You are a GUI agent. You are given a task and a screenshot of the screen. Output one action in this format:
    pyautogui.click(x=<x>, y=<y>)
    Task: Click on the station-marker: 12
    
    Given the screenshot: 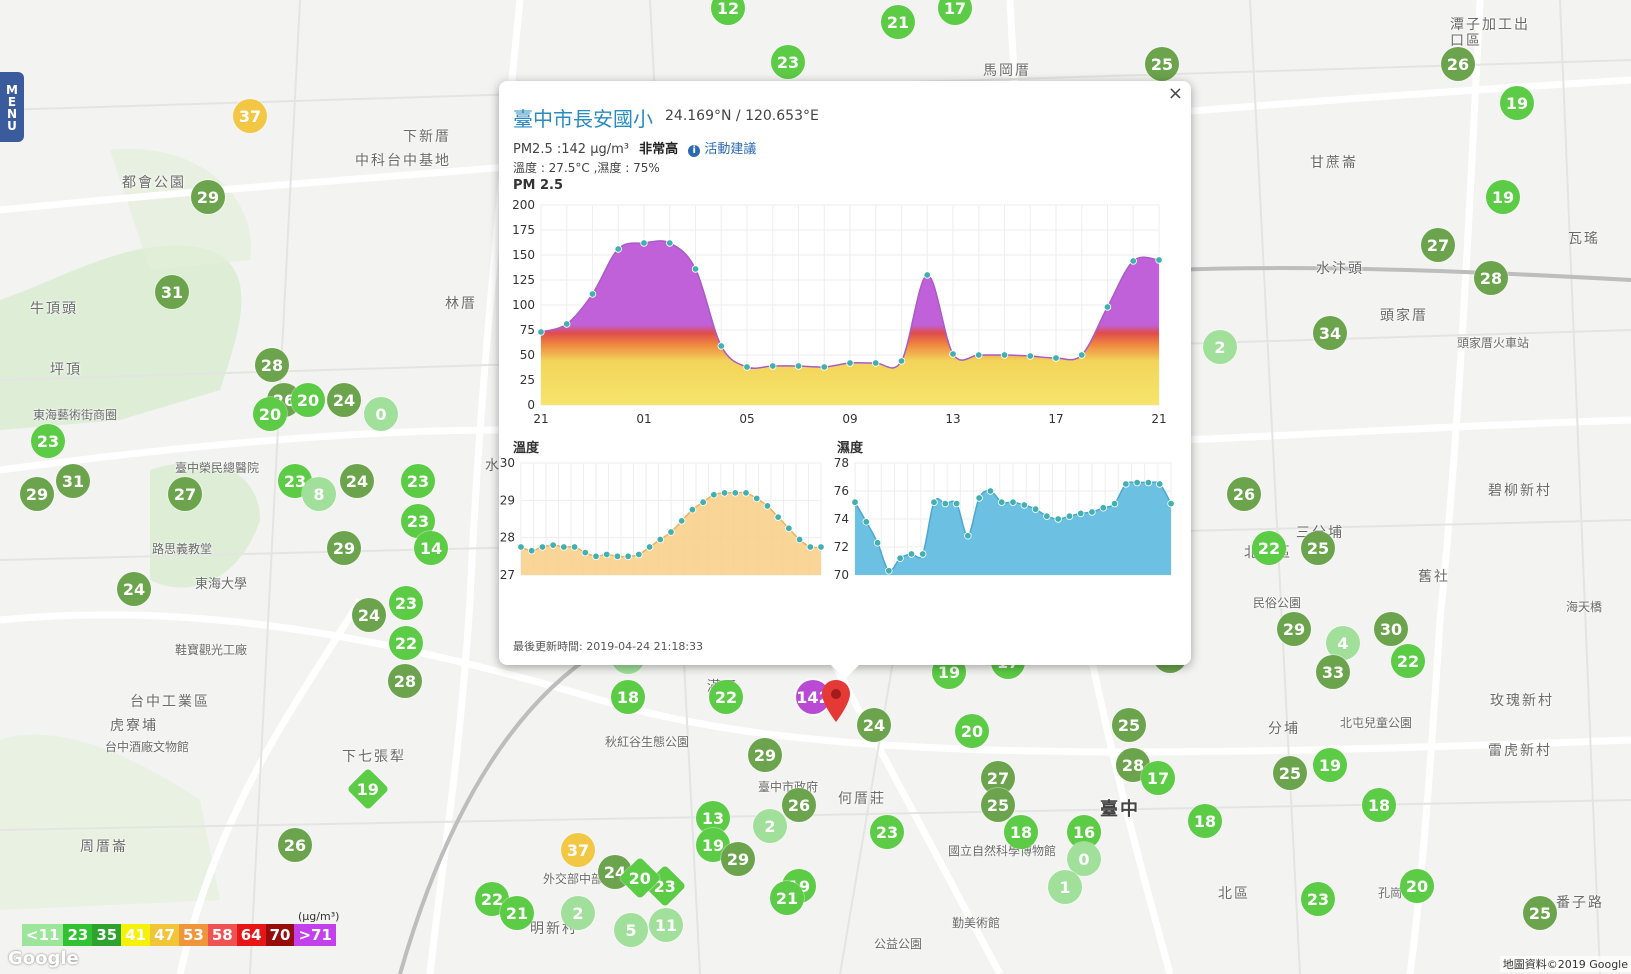 What is the action you would take?
    pyautogui.click(x=728, y=12)
    